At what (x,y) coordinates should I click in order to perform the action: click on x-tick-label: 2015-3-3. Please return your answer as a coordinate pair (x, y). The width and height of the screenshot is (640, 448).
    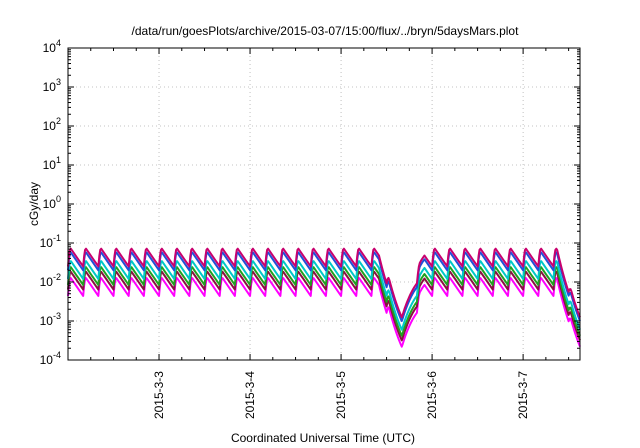
    Looking at the image, I should click on (159, 395).